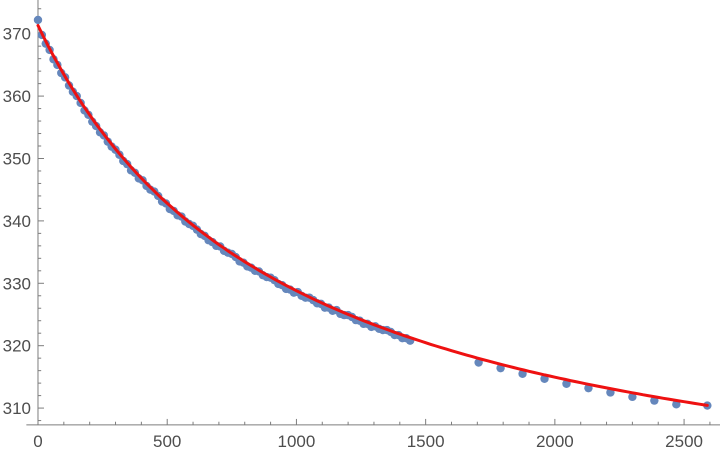  Describe the element at coordinates (555, 441) in the screenshot. I see `x-tick-label: 2000` at that location.